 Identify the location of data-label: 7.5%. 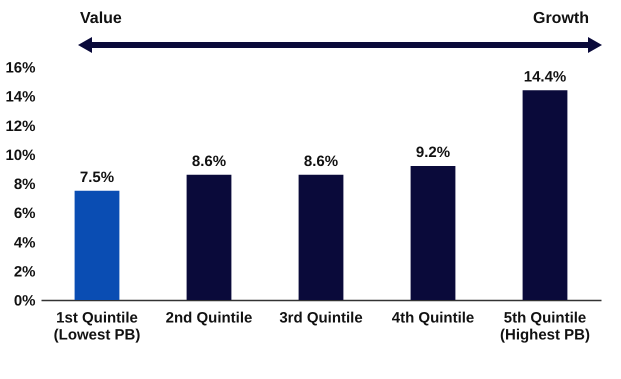
(97, 177).